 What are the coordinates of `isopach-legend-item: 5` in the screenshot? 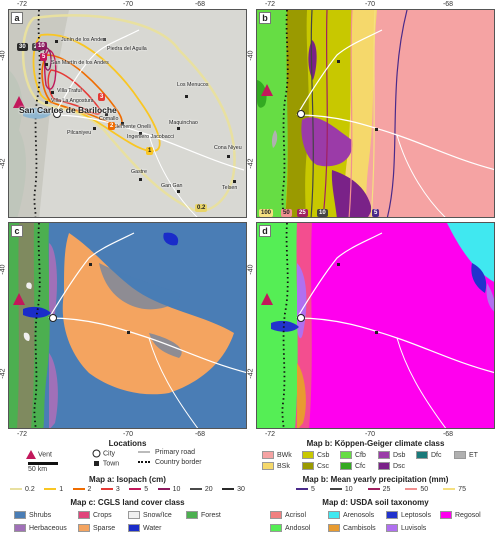 It's located at (138, 489).